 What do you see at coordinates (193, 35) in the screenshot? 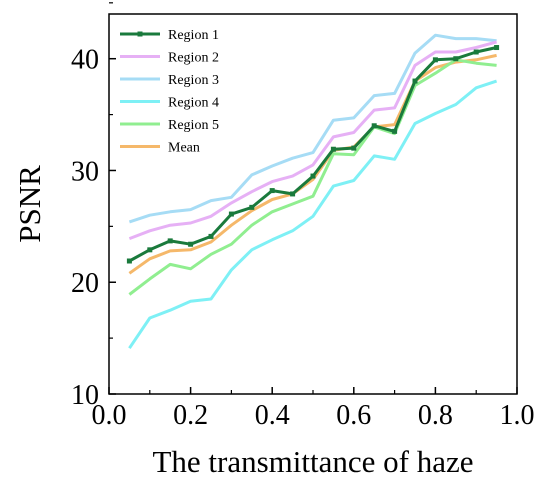
I see `legend-label: Region 1` at bounding box center [193, 35].